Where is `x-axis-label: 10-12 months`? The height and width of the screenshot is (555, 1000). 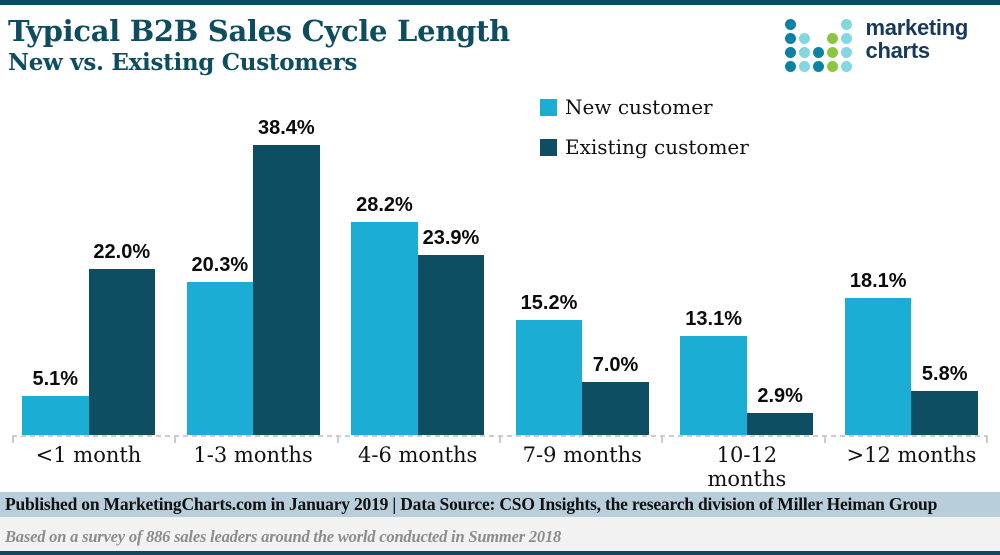 x-axis-label: 10-12 months is located at coordinates (747, 467).